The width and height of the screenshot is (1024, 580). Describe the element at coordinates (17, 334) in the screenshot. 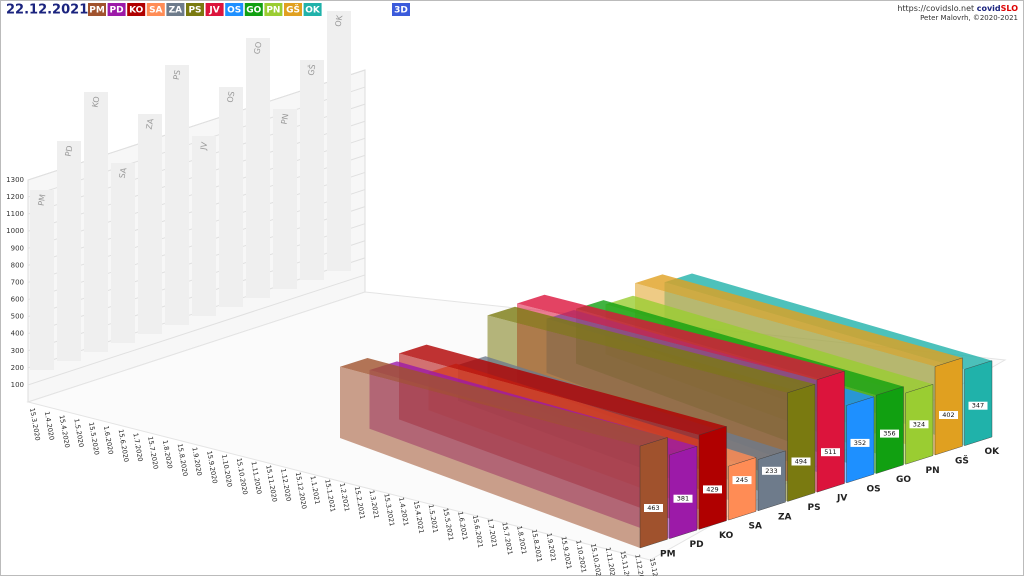

I see `y-tick-label: 400` at that location.